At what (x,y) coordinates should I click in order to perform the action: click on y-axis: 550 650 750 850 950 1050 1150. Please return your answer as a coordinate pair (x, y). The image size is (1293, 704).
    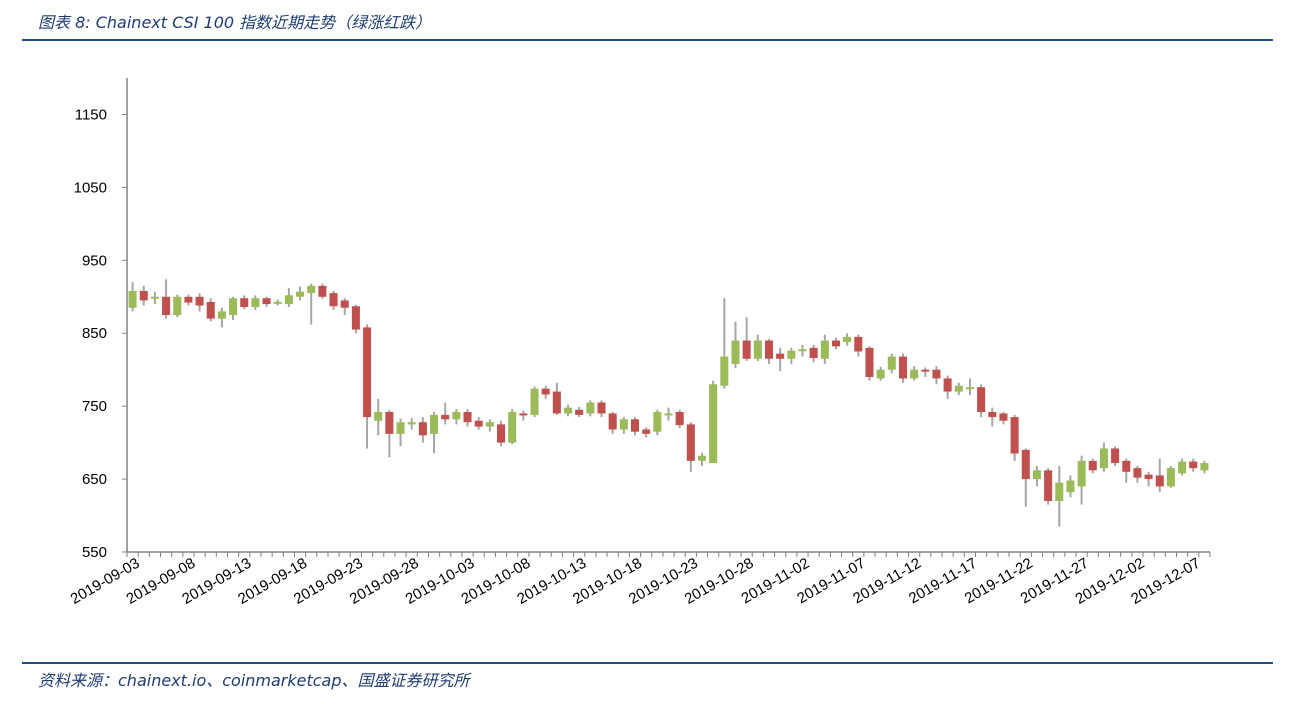
    Looking at the image, I should click on (101, 319).